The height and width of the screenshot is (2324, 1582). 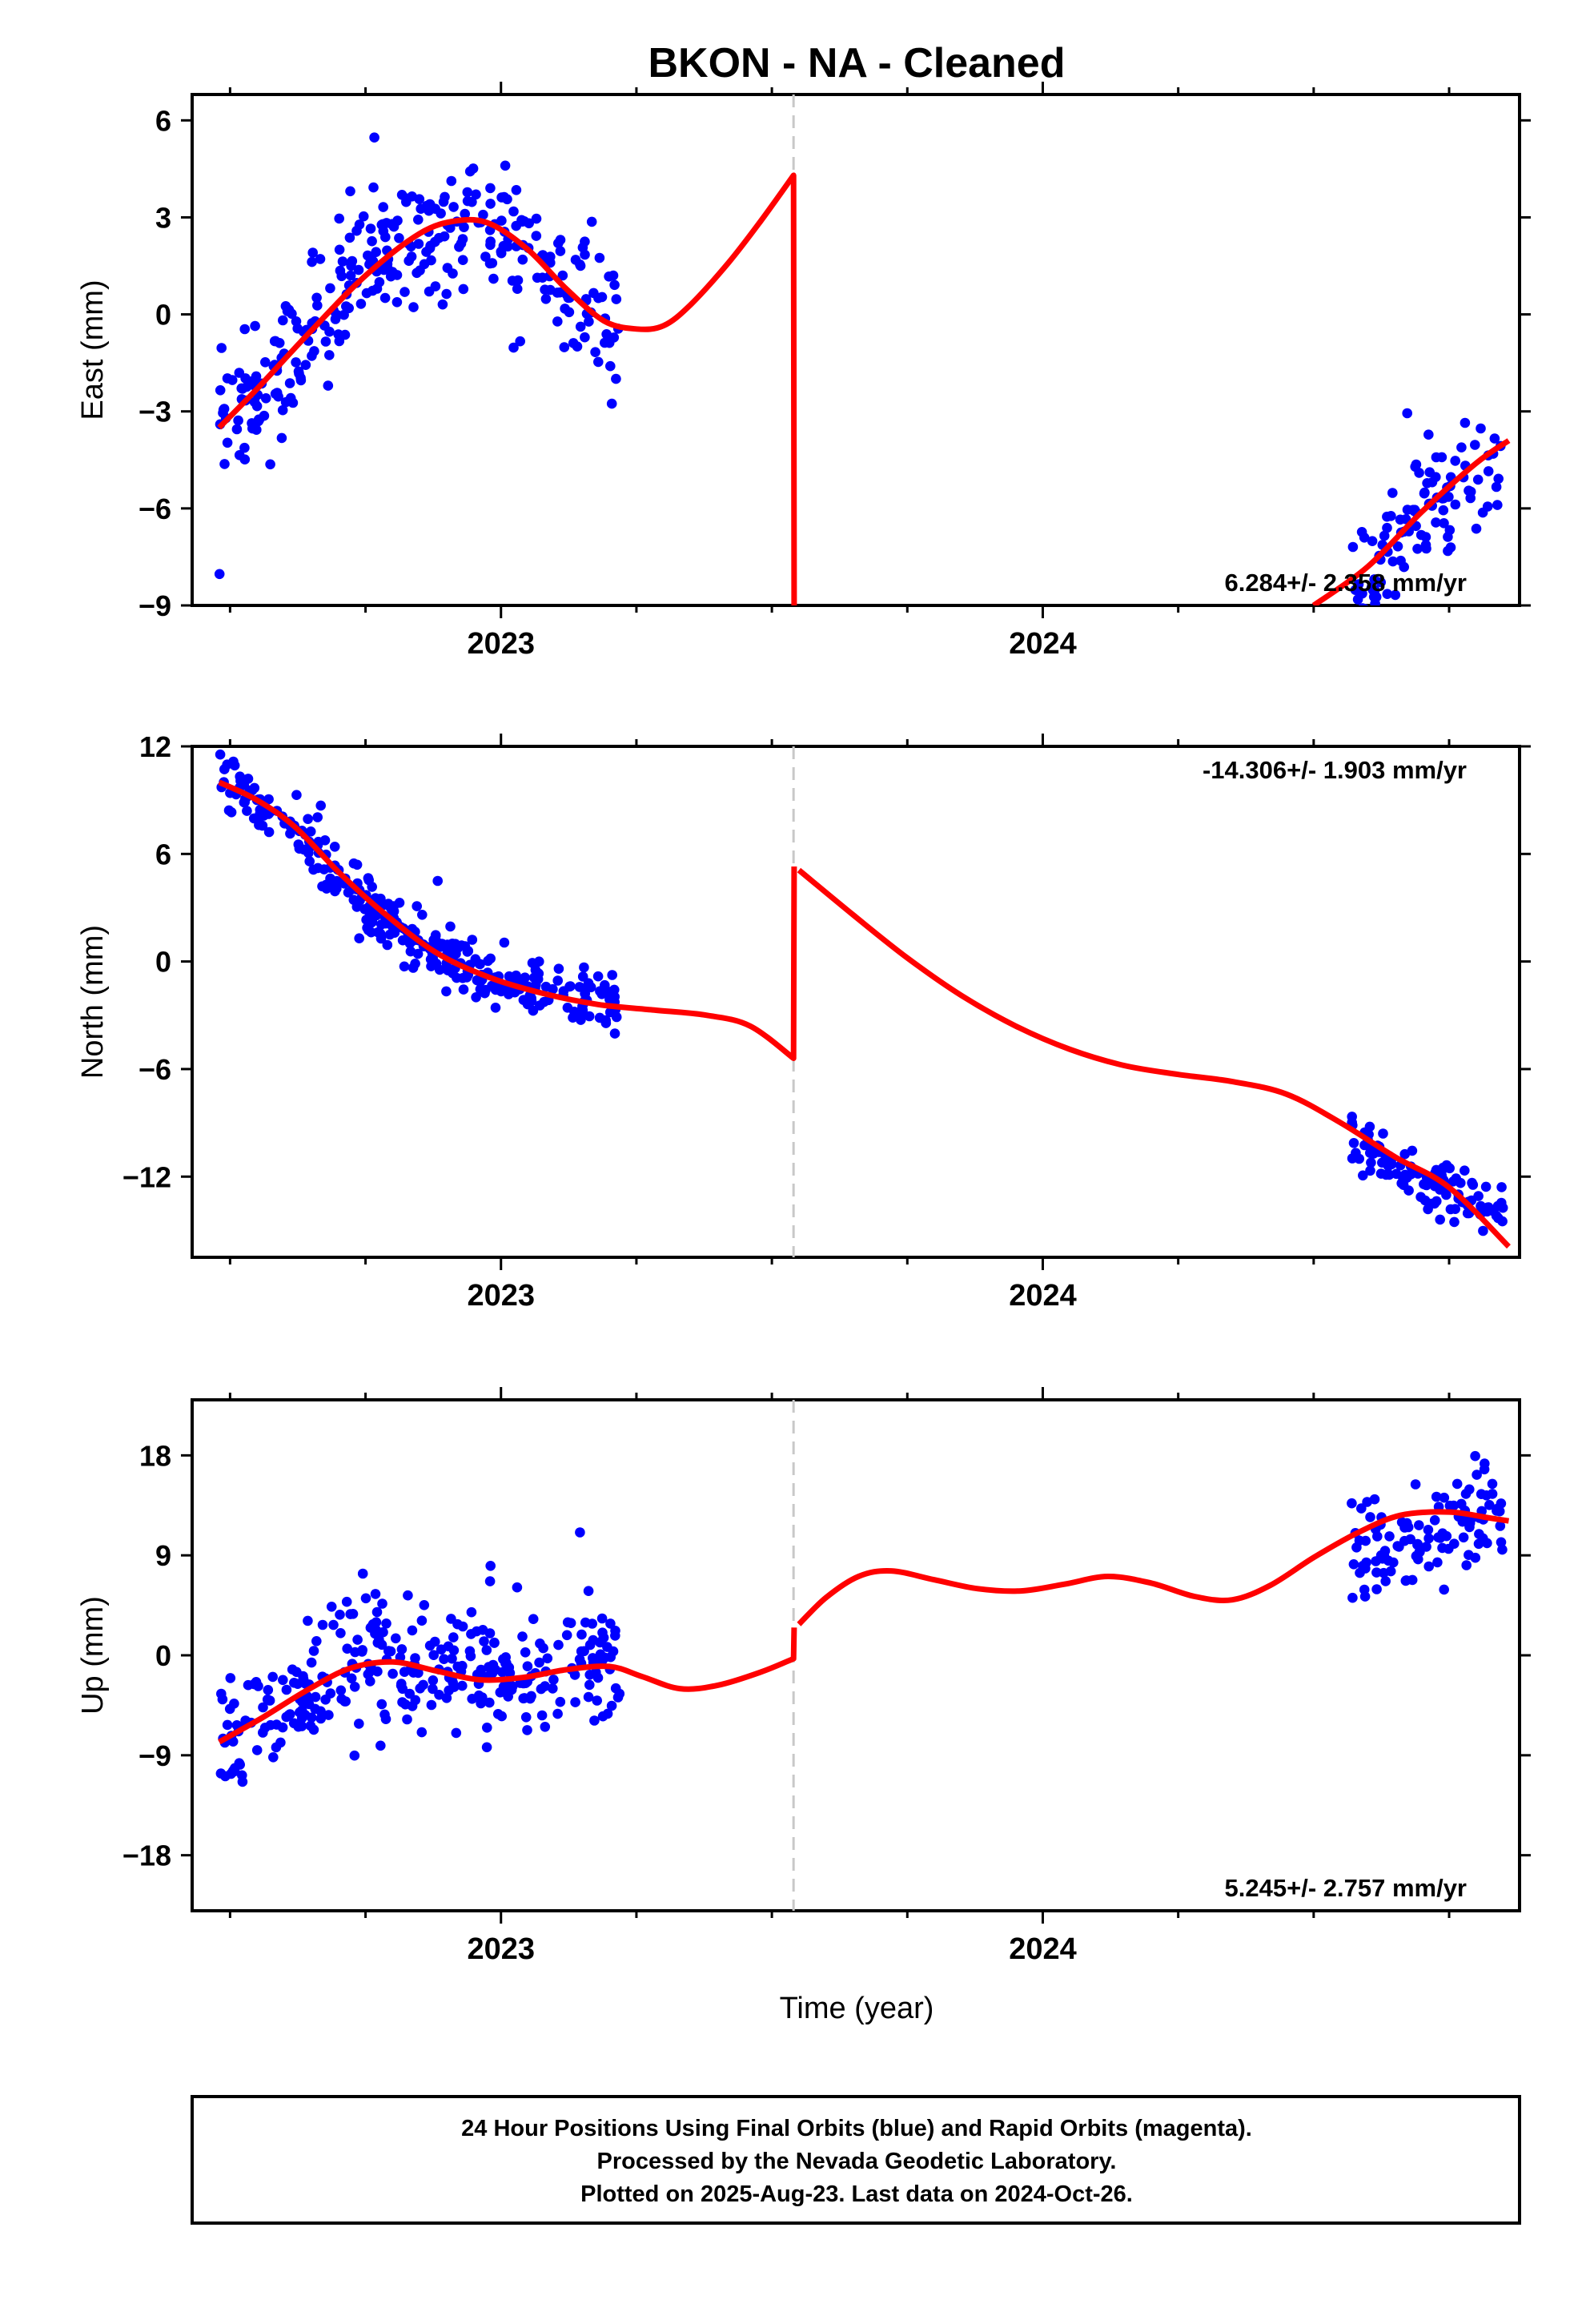 What do you see at coordinates (863, 1618) in the screenshot?
I see `plot-content` at bounding box center [863, 1618].